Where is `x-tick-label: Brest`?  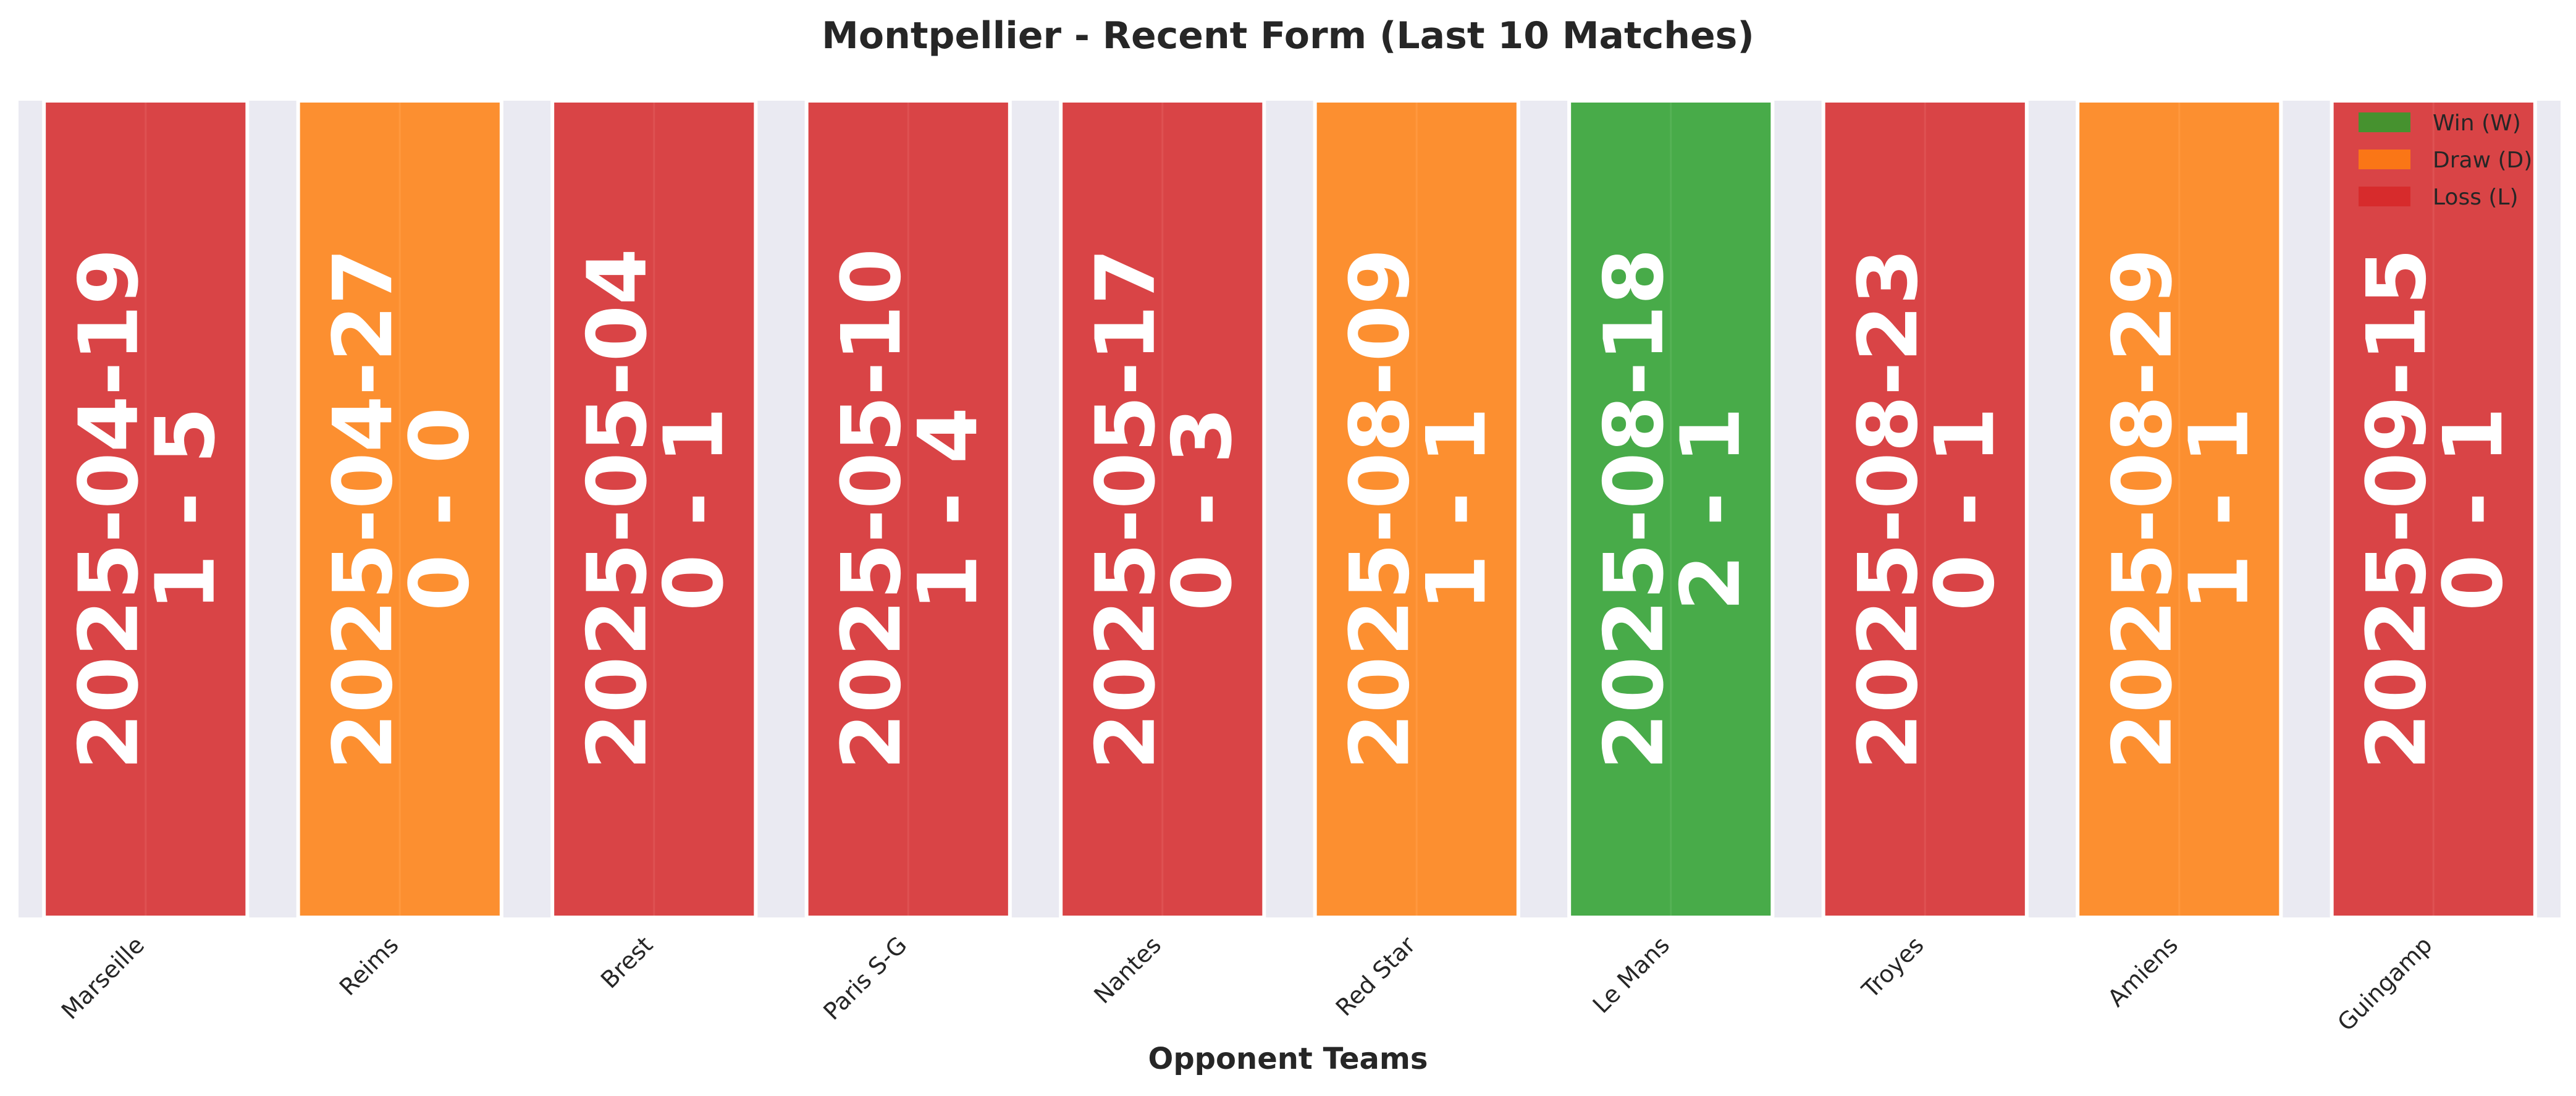
x-tick-label: Brest is located at coordinates (627, 962).